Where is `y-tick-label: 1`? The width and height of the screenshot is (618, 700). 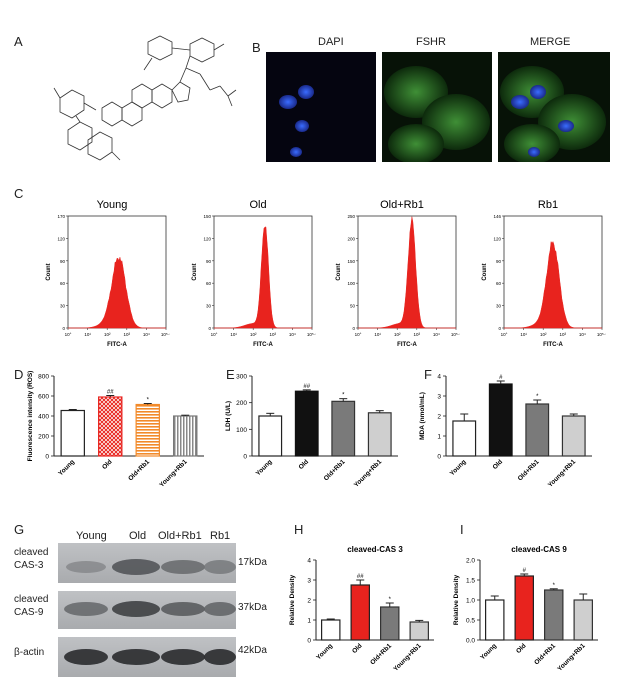
y-tick-label: 1 is located at coordinates (439, 437).